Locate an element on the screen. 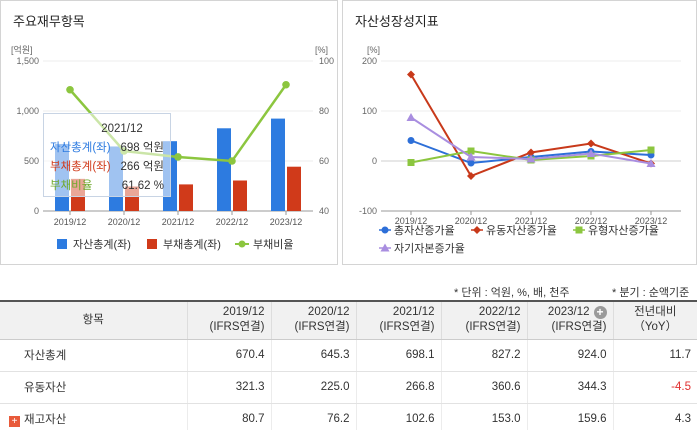 The height and width of the screenshot is (430, 697). tooltip-row: 자산총계(좌) 698 억원 is located at coordinates (107, 148).